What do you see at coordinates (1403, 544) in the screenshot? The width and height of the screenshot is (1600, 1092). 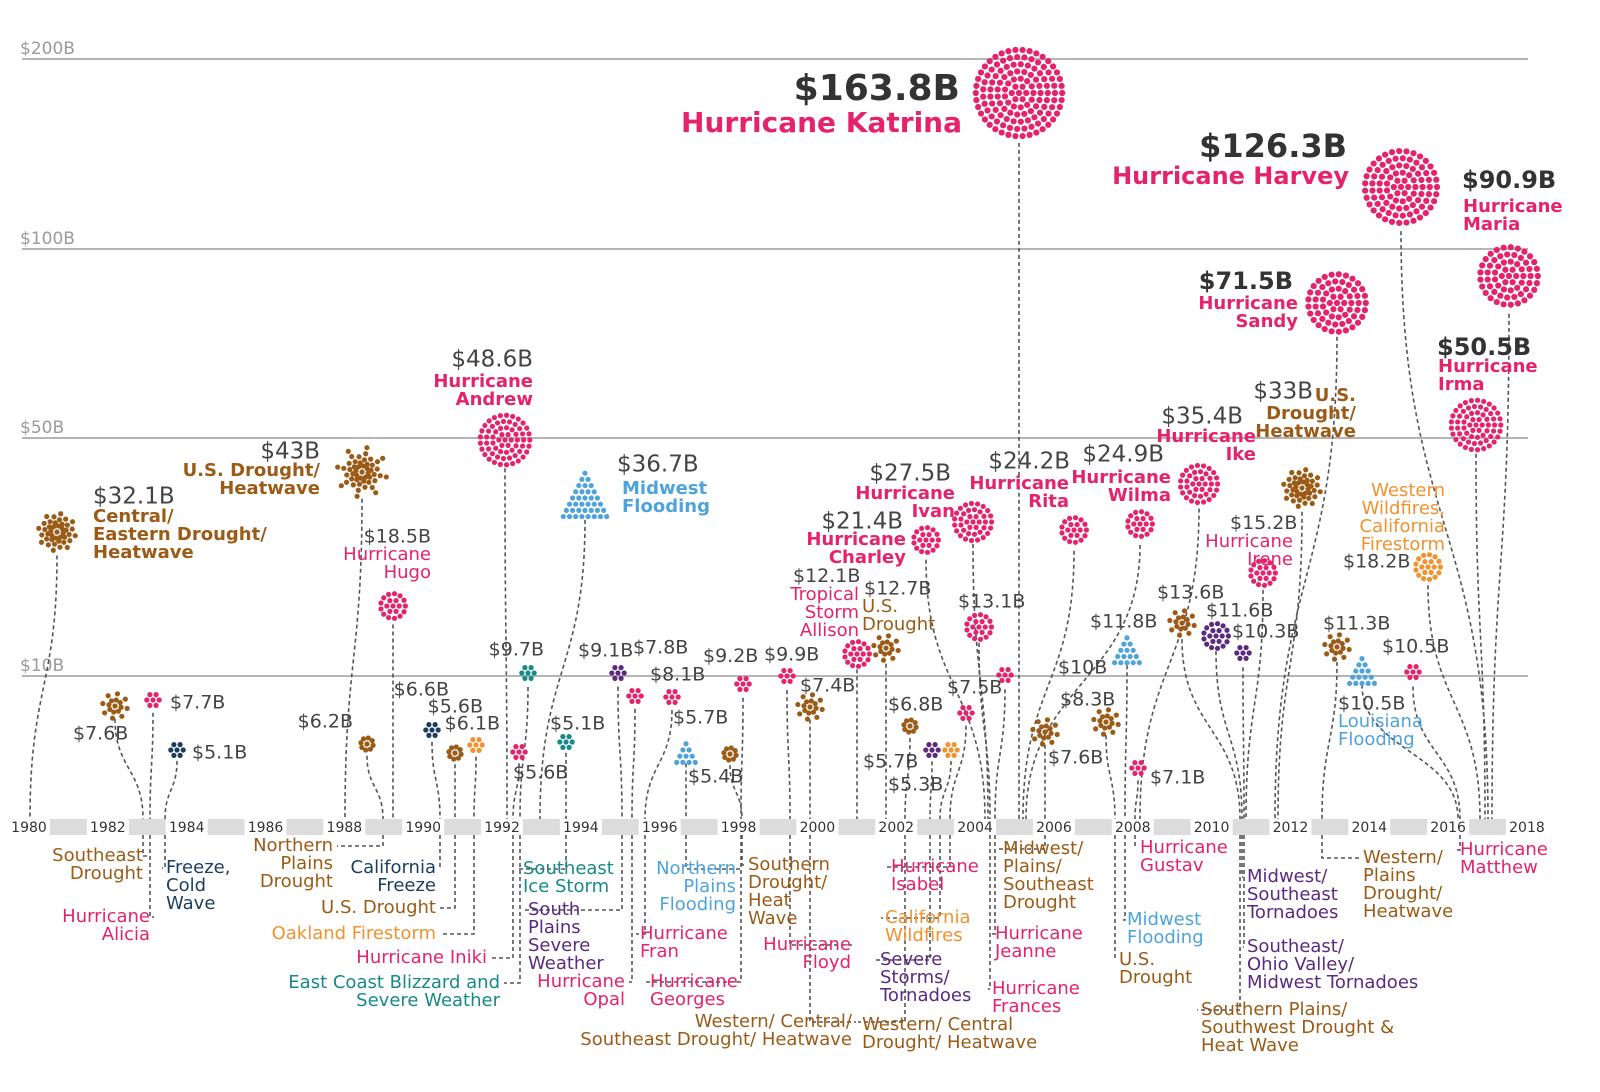 I see `event-name-label: Firestorm` at bounding box center [1403, 544].